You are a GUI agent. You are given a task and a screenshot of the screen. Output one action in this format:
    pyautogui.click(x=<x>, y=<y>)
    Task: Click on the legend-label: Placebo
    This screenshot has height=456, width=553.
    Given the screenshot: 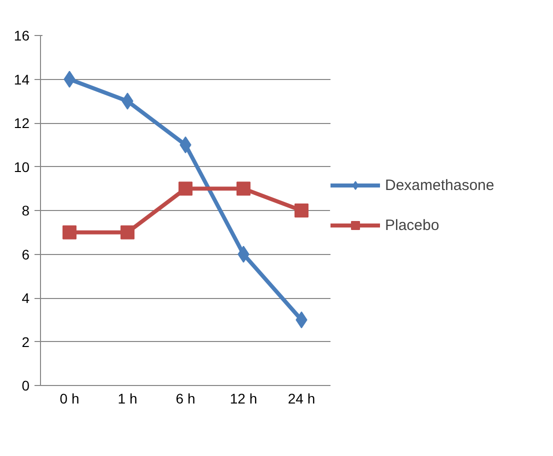 What is the action you would take?
    pyautogui.click(x=412, y=225)
    